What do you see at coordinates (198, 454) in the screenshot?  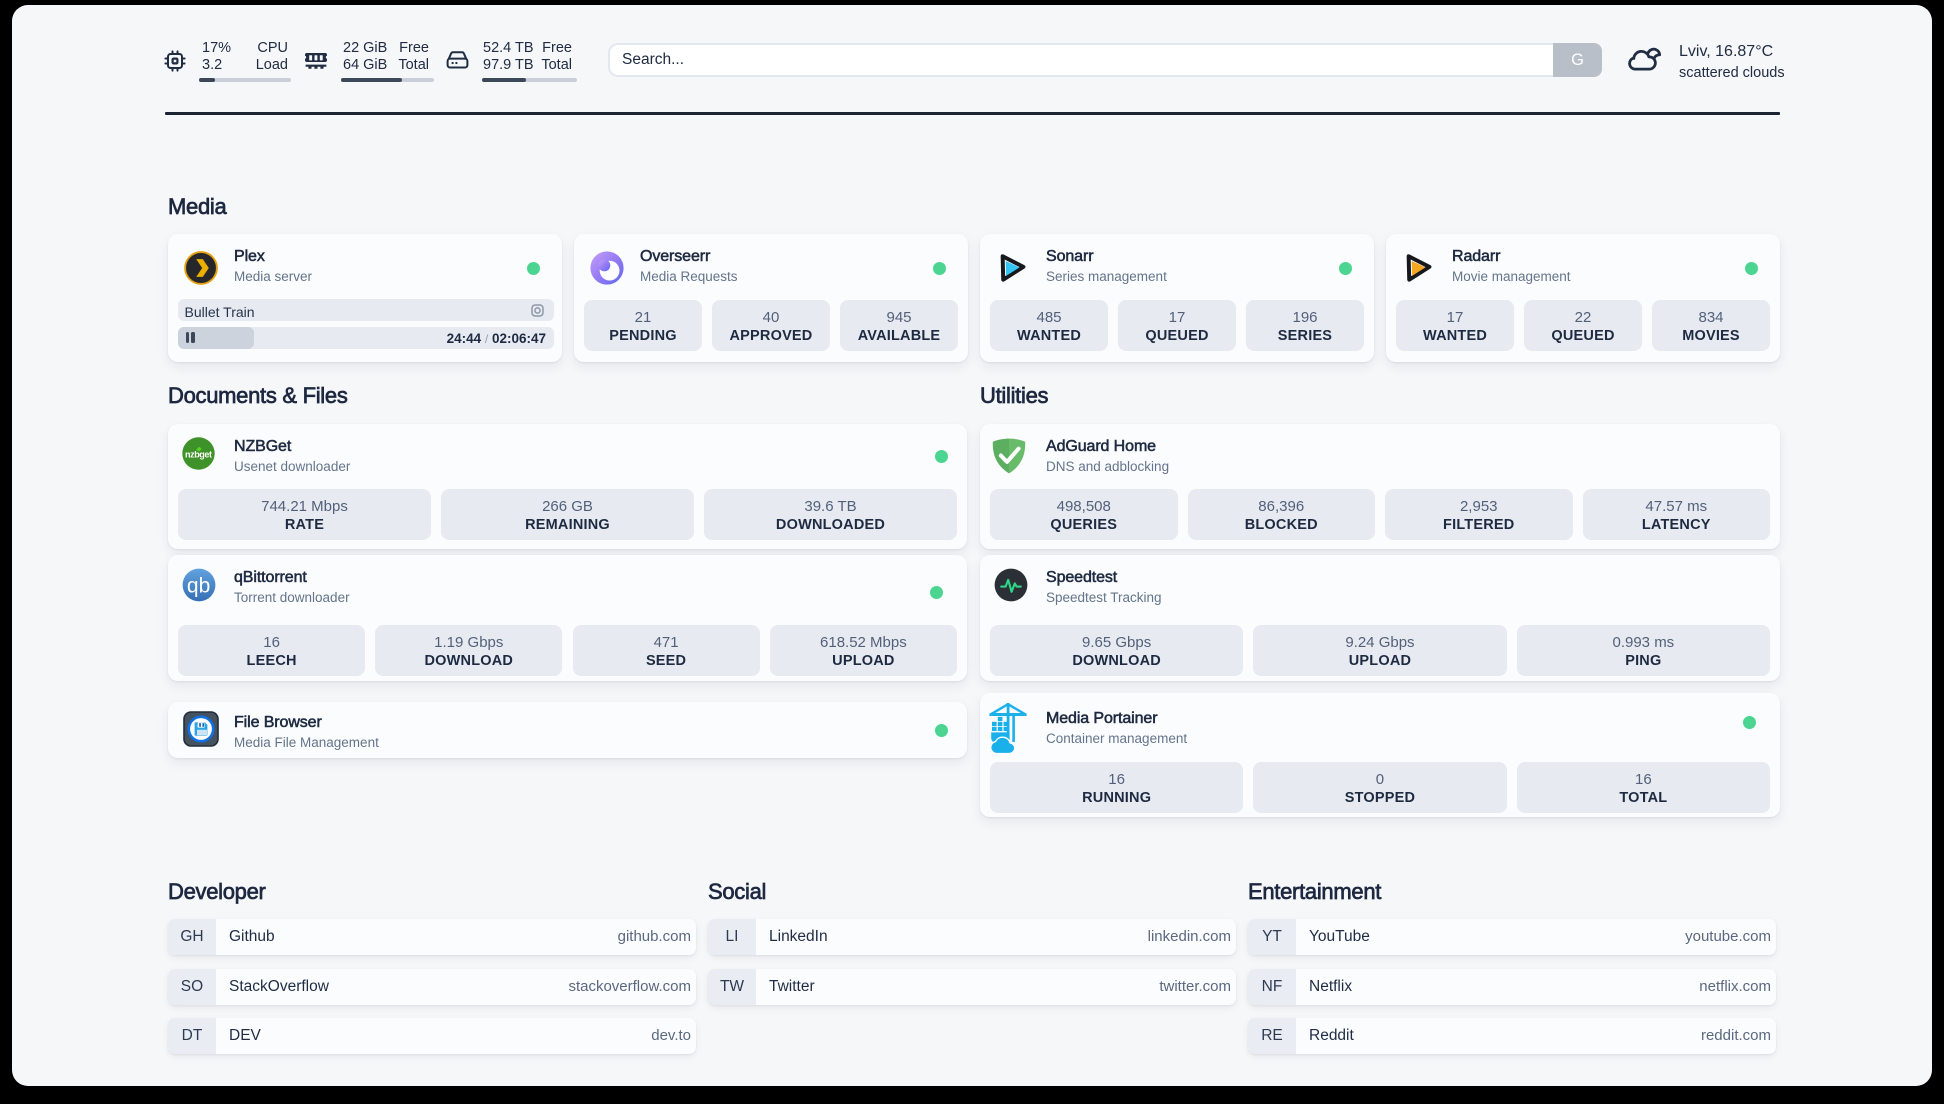 I see `svg-text: nzbget` at bounding box center [198, 454].